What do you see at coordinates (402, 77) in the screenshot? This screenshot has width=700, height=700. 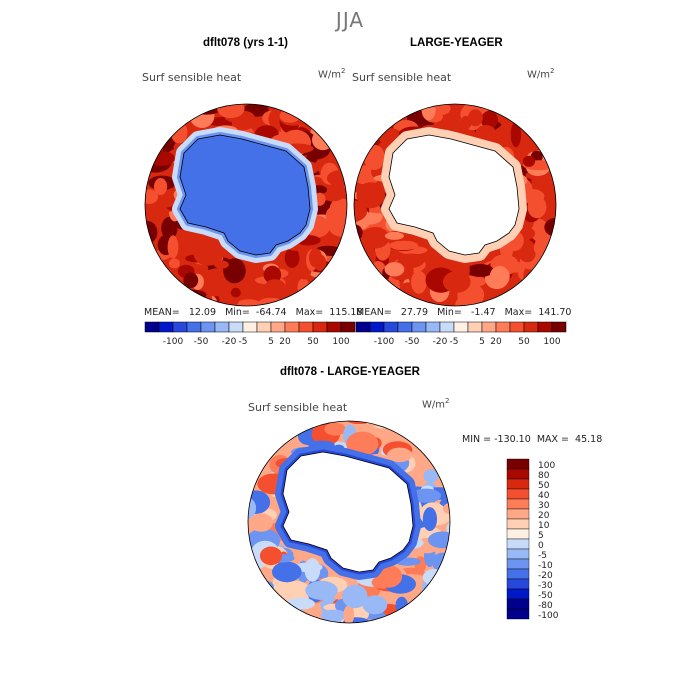 I see `panel2-variable: Surf sensible heat` at bounding box center [402, 77].